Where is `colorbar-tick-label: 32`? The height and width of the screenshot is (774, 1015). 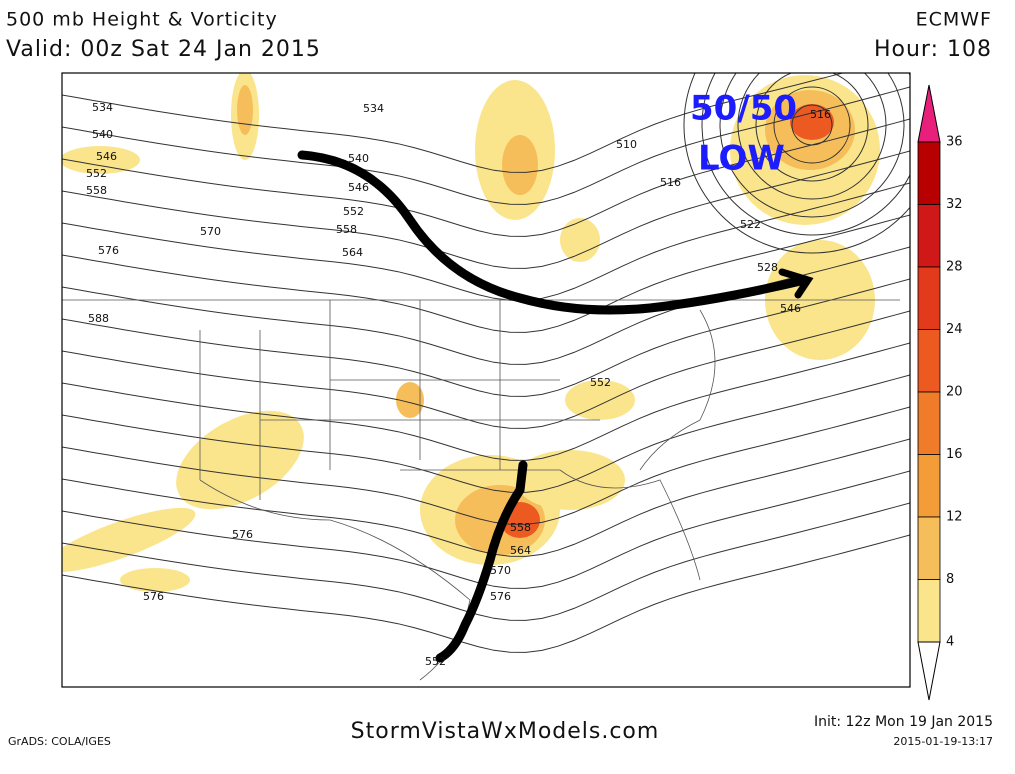
colorbar-tick-label: 32 is located at coordinates (954, 204).